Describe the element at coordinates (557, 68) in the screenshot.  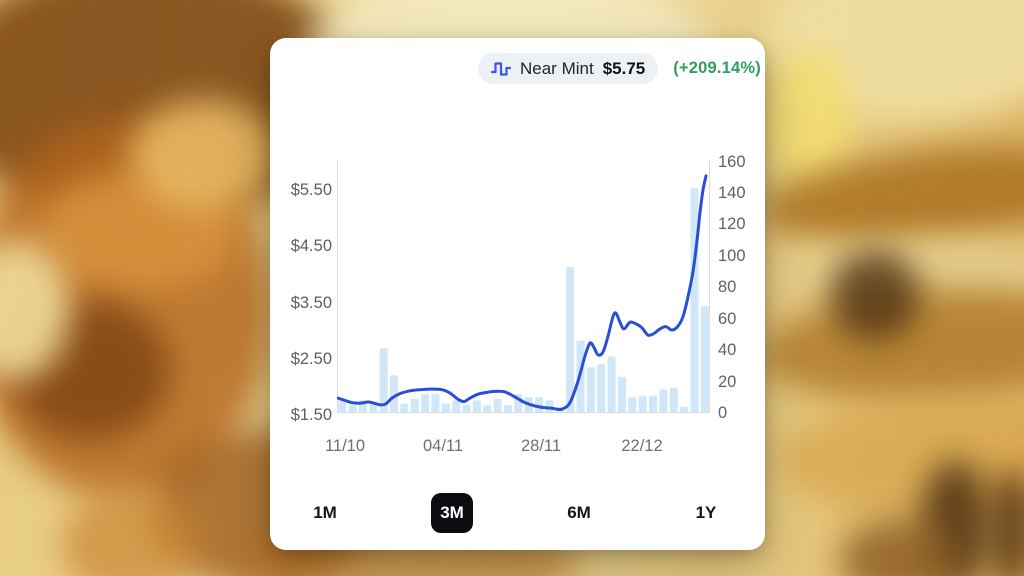
I see `series-name: Near Mint` at that location.